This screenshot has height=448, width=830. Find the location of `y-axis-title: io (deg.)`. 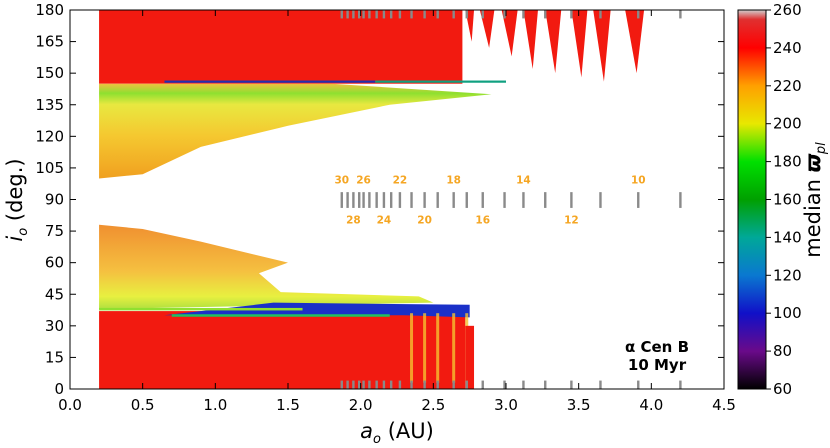

y-axis-title: io (deg.) is located at coordinates (17, 199).